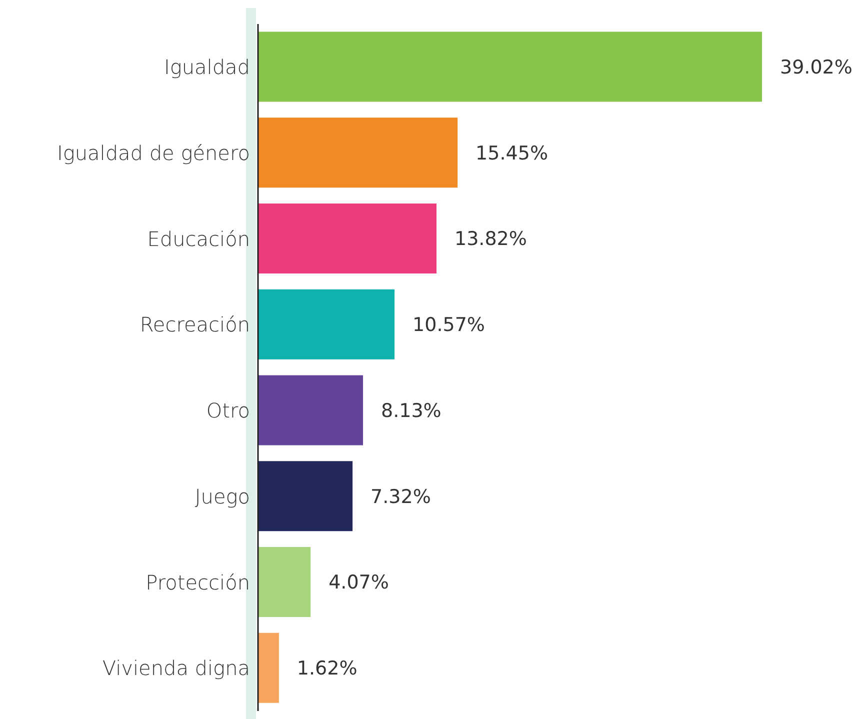 The image size is (860, 719). What do you see at coordinates (153, 152) in the screenshot?
I see `y-tick-label: Igualdad de género` at bounding box center [153, 152].